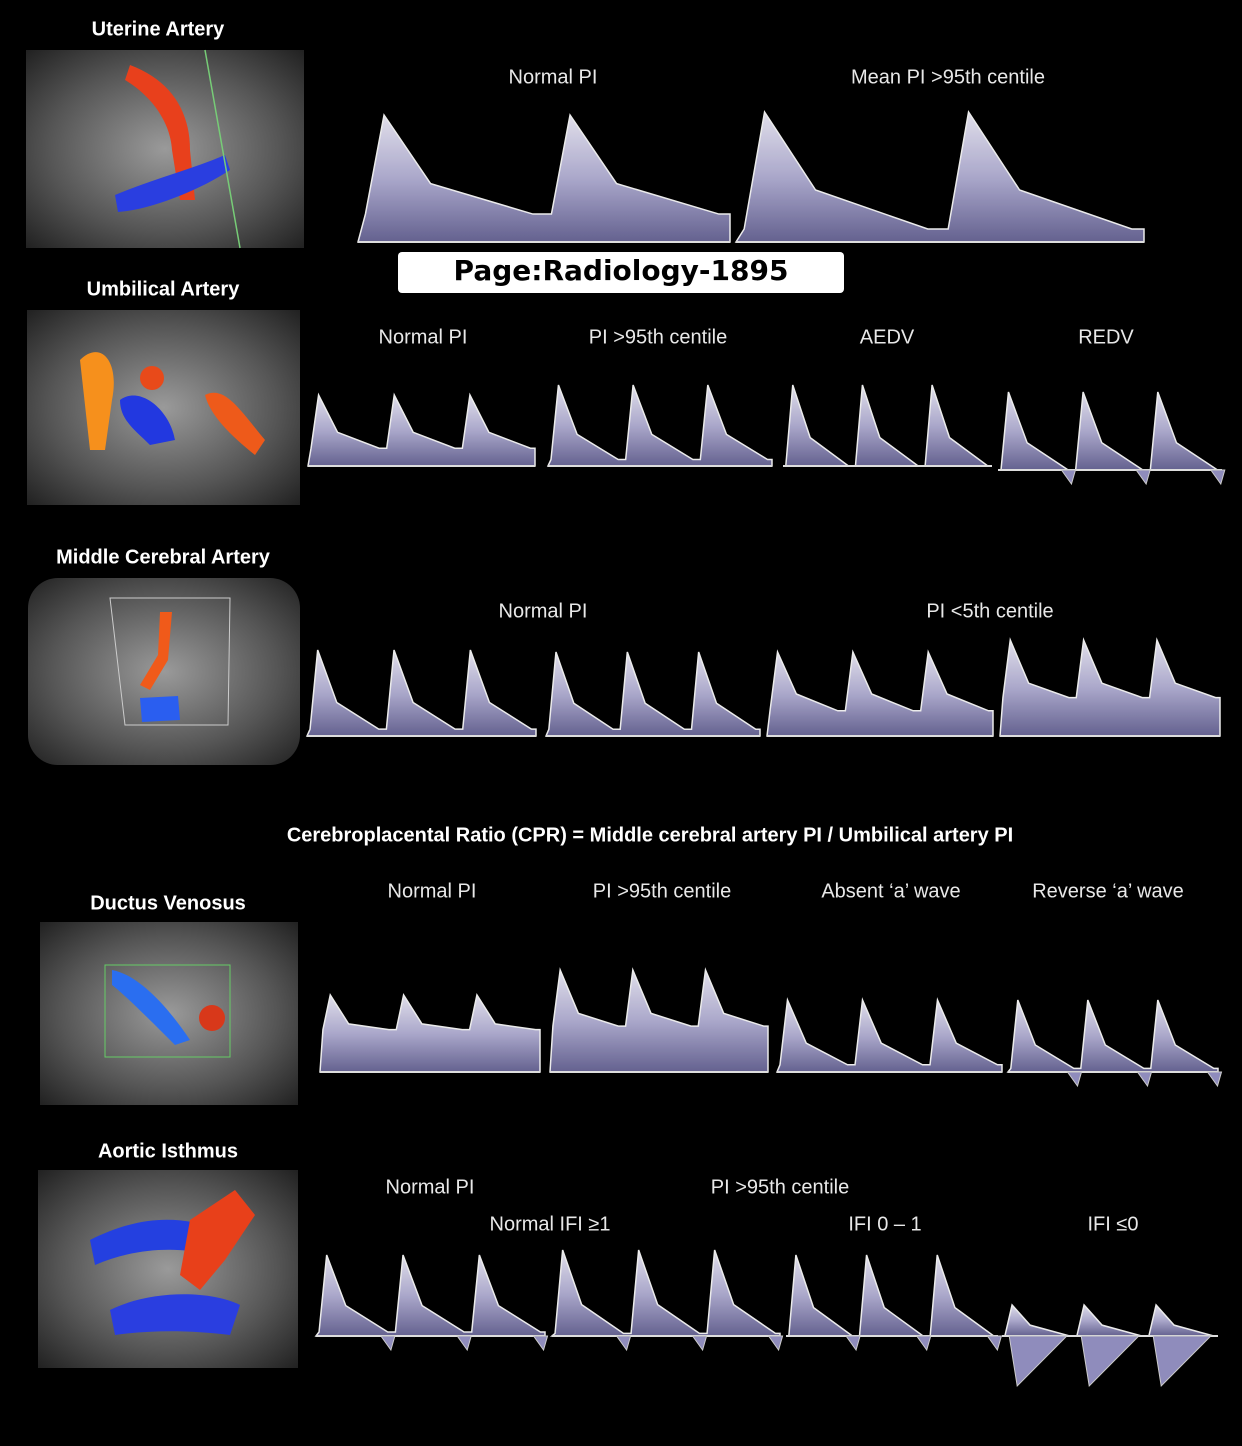  I want to click on section-title: Uterine Artery, so click(159, 29).